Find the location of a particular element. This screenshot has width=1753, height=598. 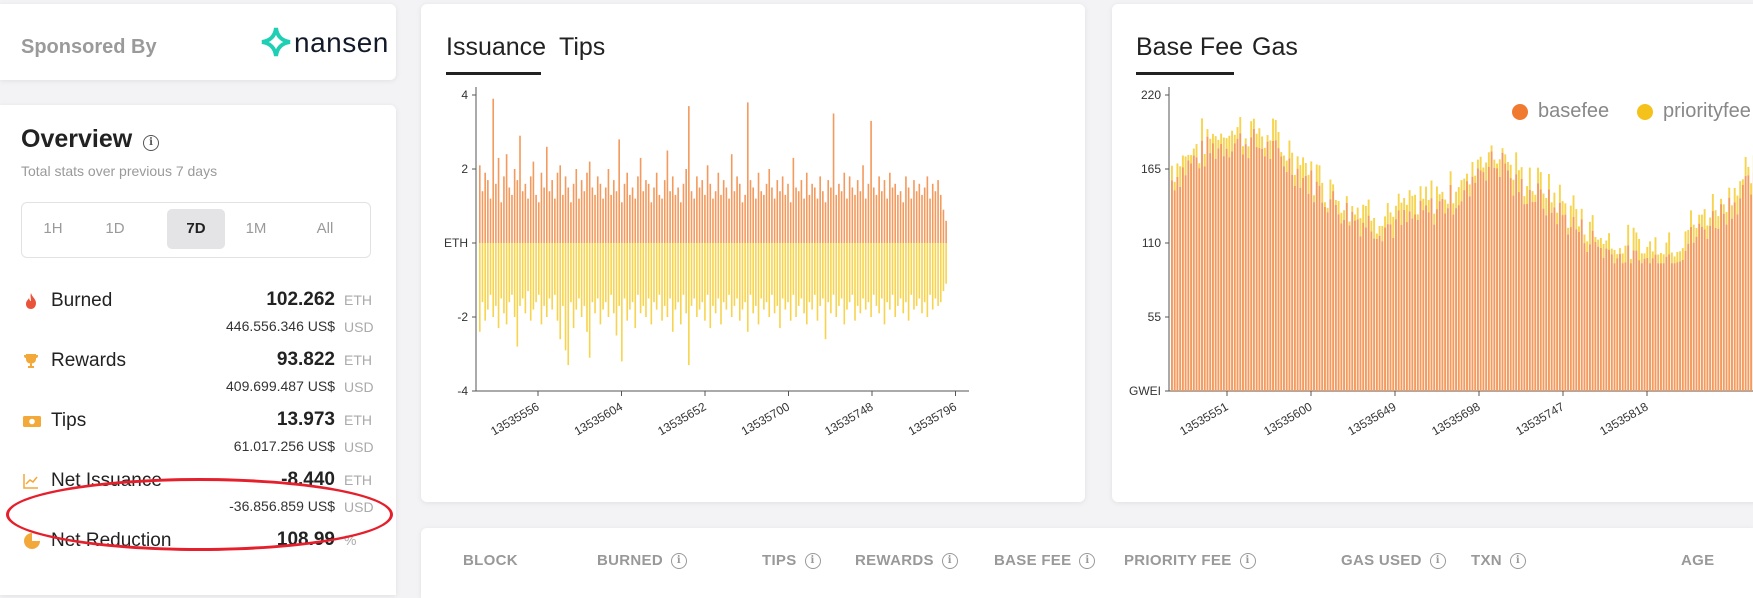

range-7d-button: 7D is located at coordinates (196, 229).